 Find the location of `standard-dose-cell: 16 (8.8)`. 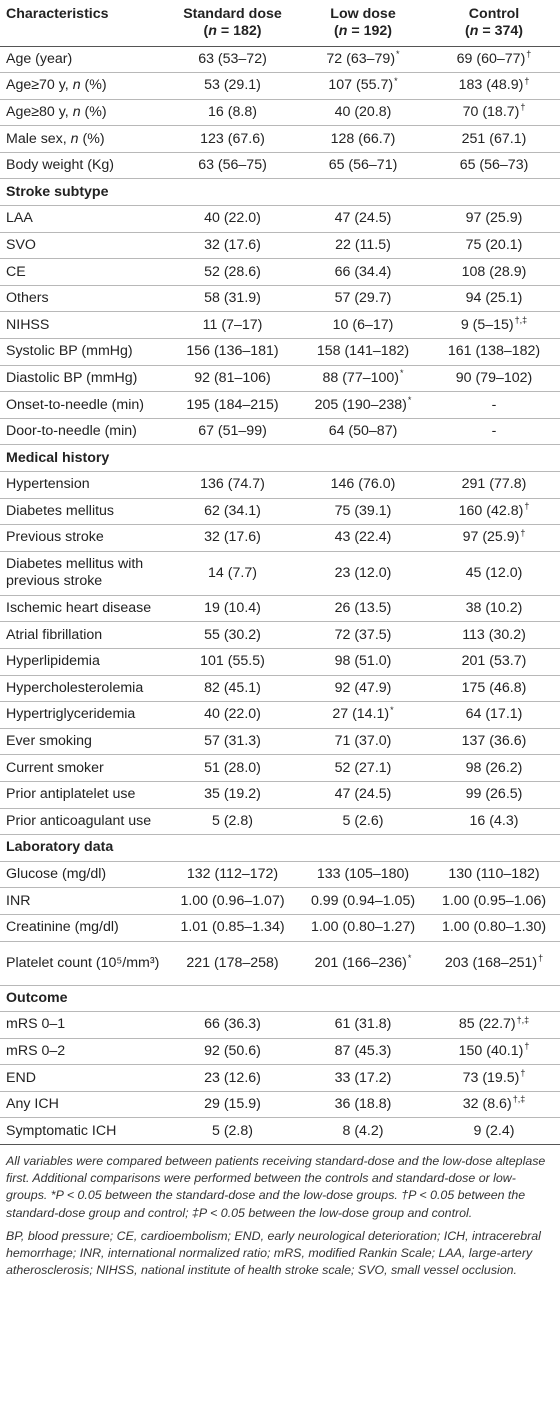

standard-dose-cell: 16 (8.8) is located at coordinates (232, 113).